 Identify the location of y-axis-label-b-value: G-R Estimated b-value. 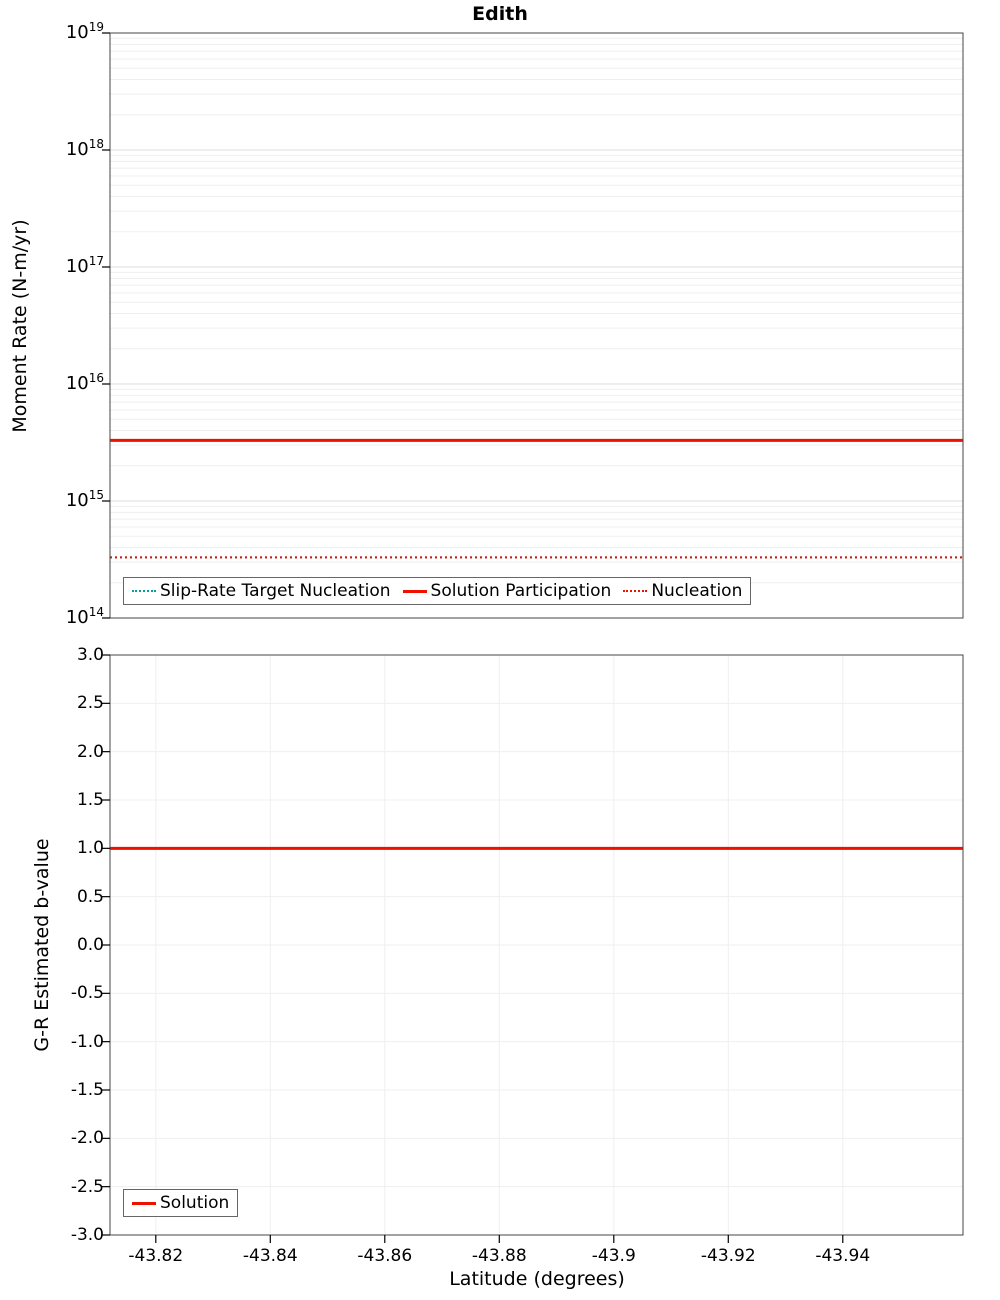
(42, 945).